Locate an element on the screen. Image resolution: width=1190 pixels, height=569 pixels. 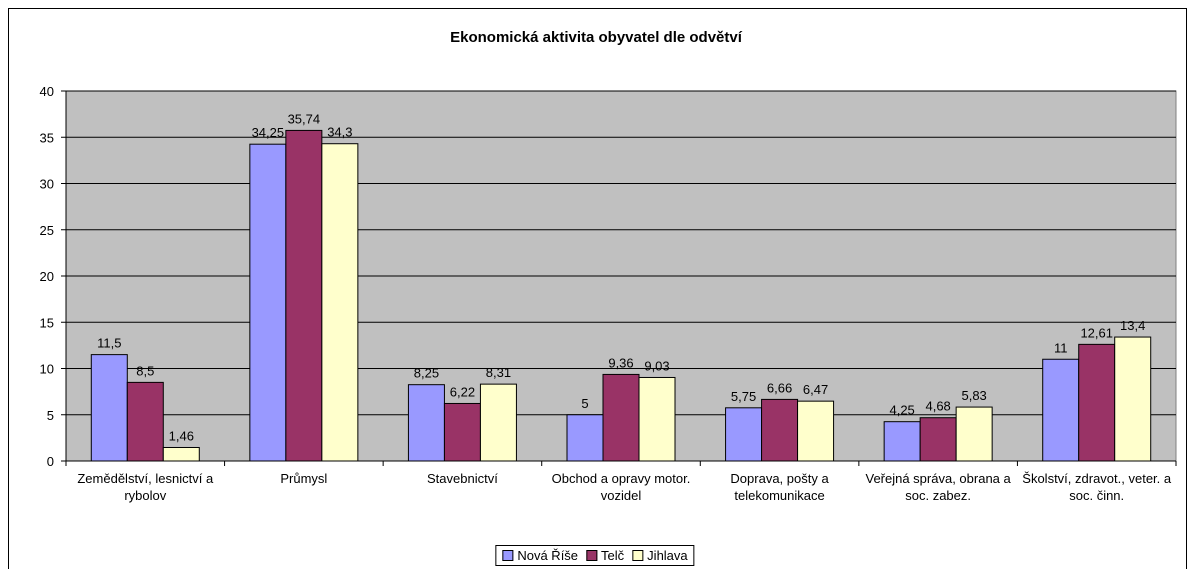
x-tick-label: Školství, zdravot., veter. a soc. činn. is located at coordinates (1097, 487).